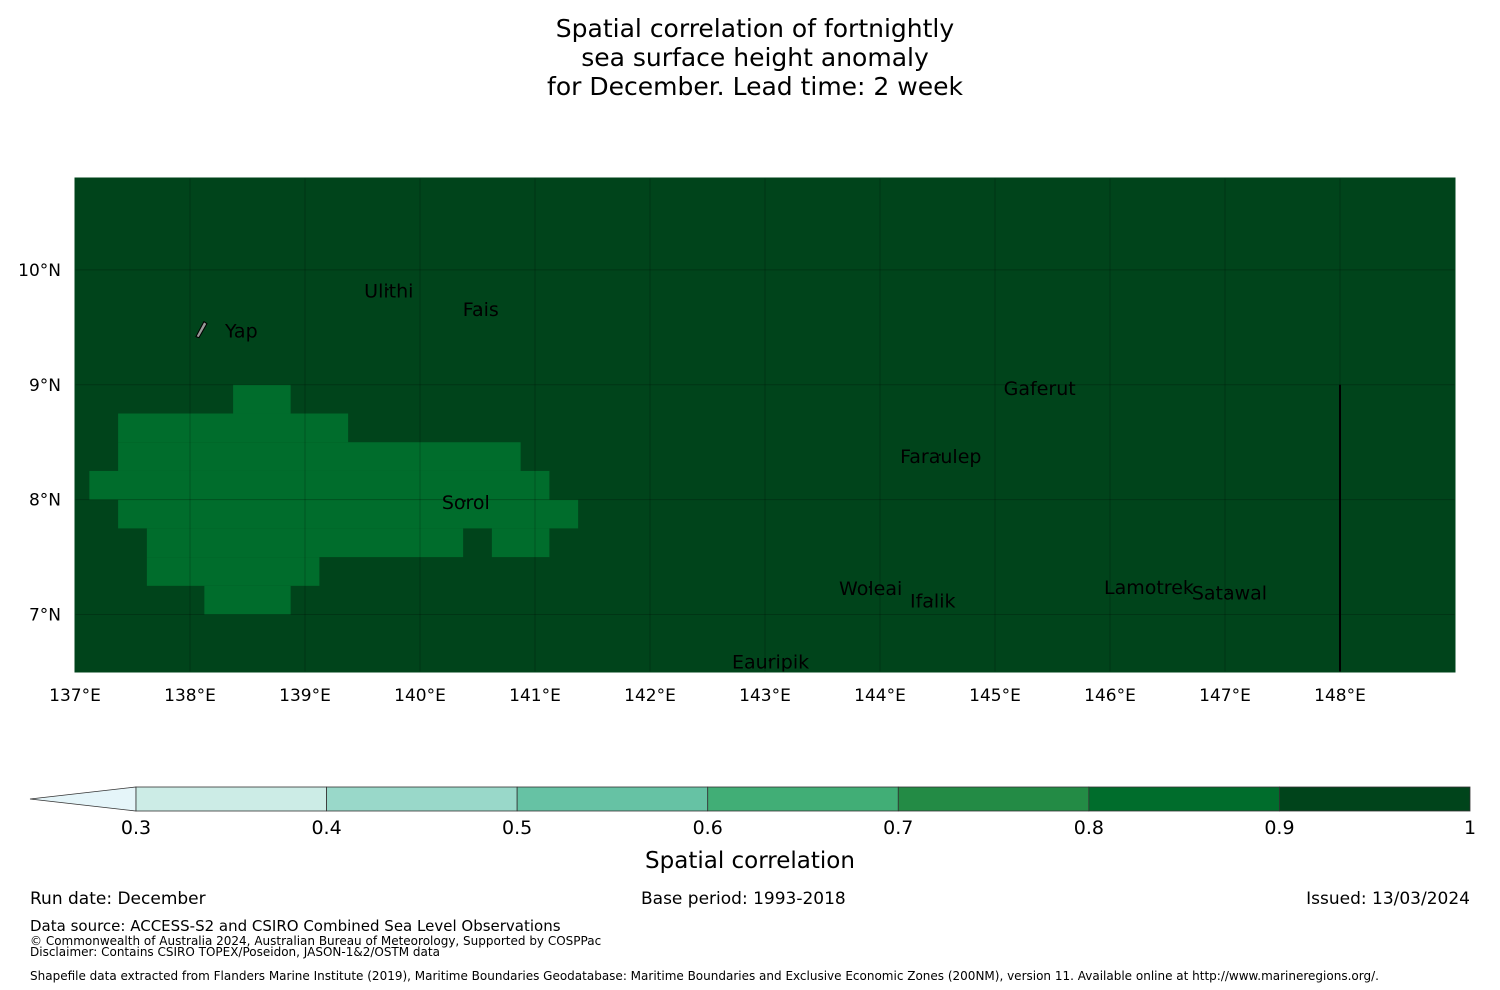  Describe the element at coordinates (326, 828) in the screenshot. I see `colorbar-tick-label: 0.4` at that location.